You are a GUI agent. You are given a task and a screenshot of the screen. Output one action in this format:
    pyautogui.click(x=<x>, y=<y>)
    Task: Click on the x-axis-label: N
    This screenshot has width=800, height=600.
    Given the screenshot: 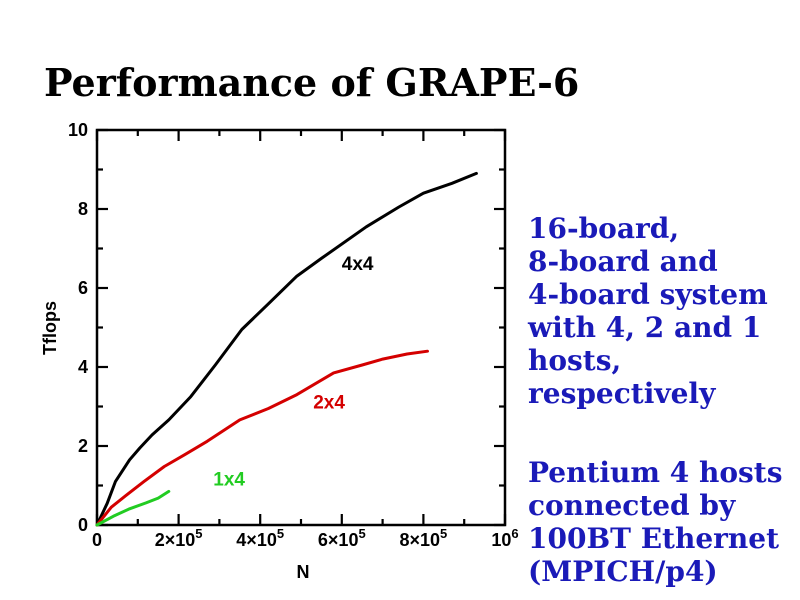 What is the action you would take?
    pyautogui.click(x=303, y=572)
    